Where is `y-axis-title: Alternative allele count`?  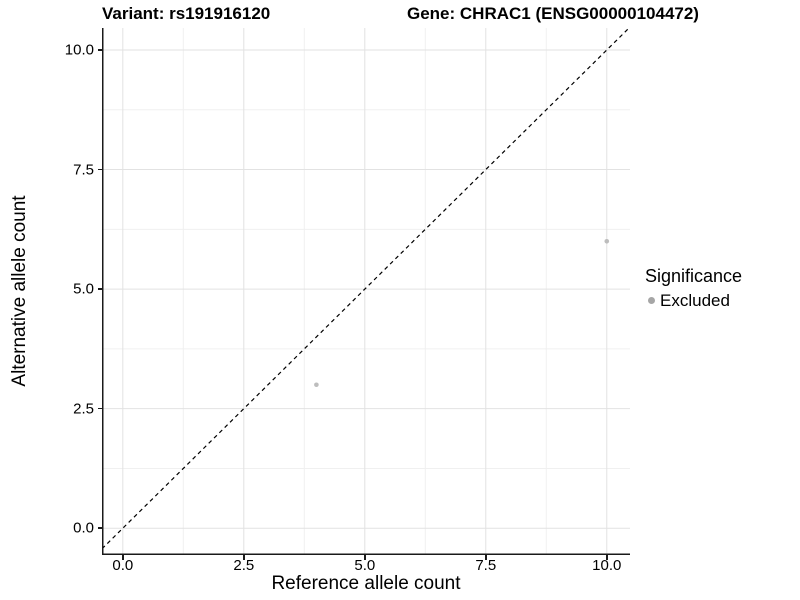 y-axis-title: Alternative allele count is located at coordinates (19, 291).